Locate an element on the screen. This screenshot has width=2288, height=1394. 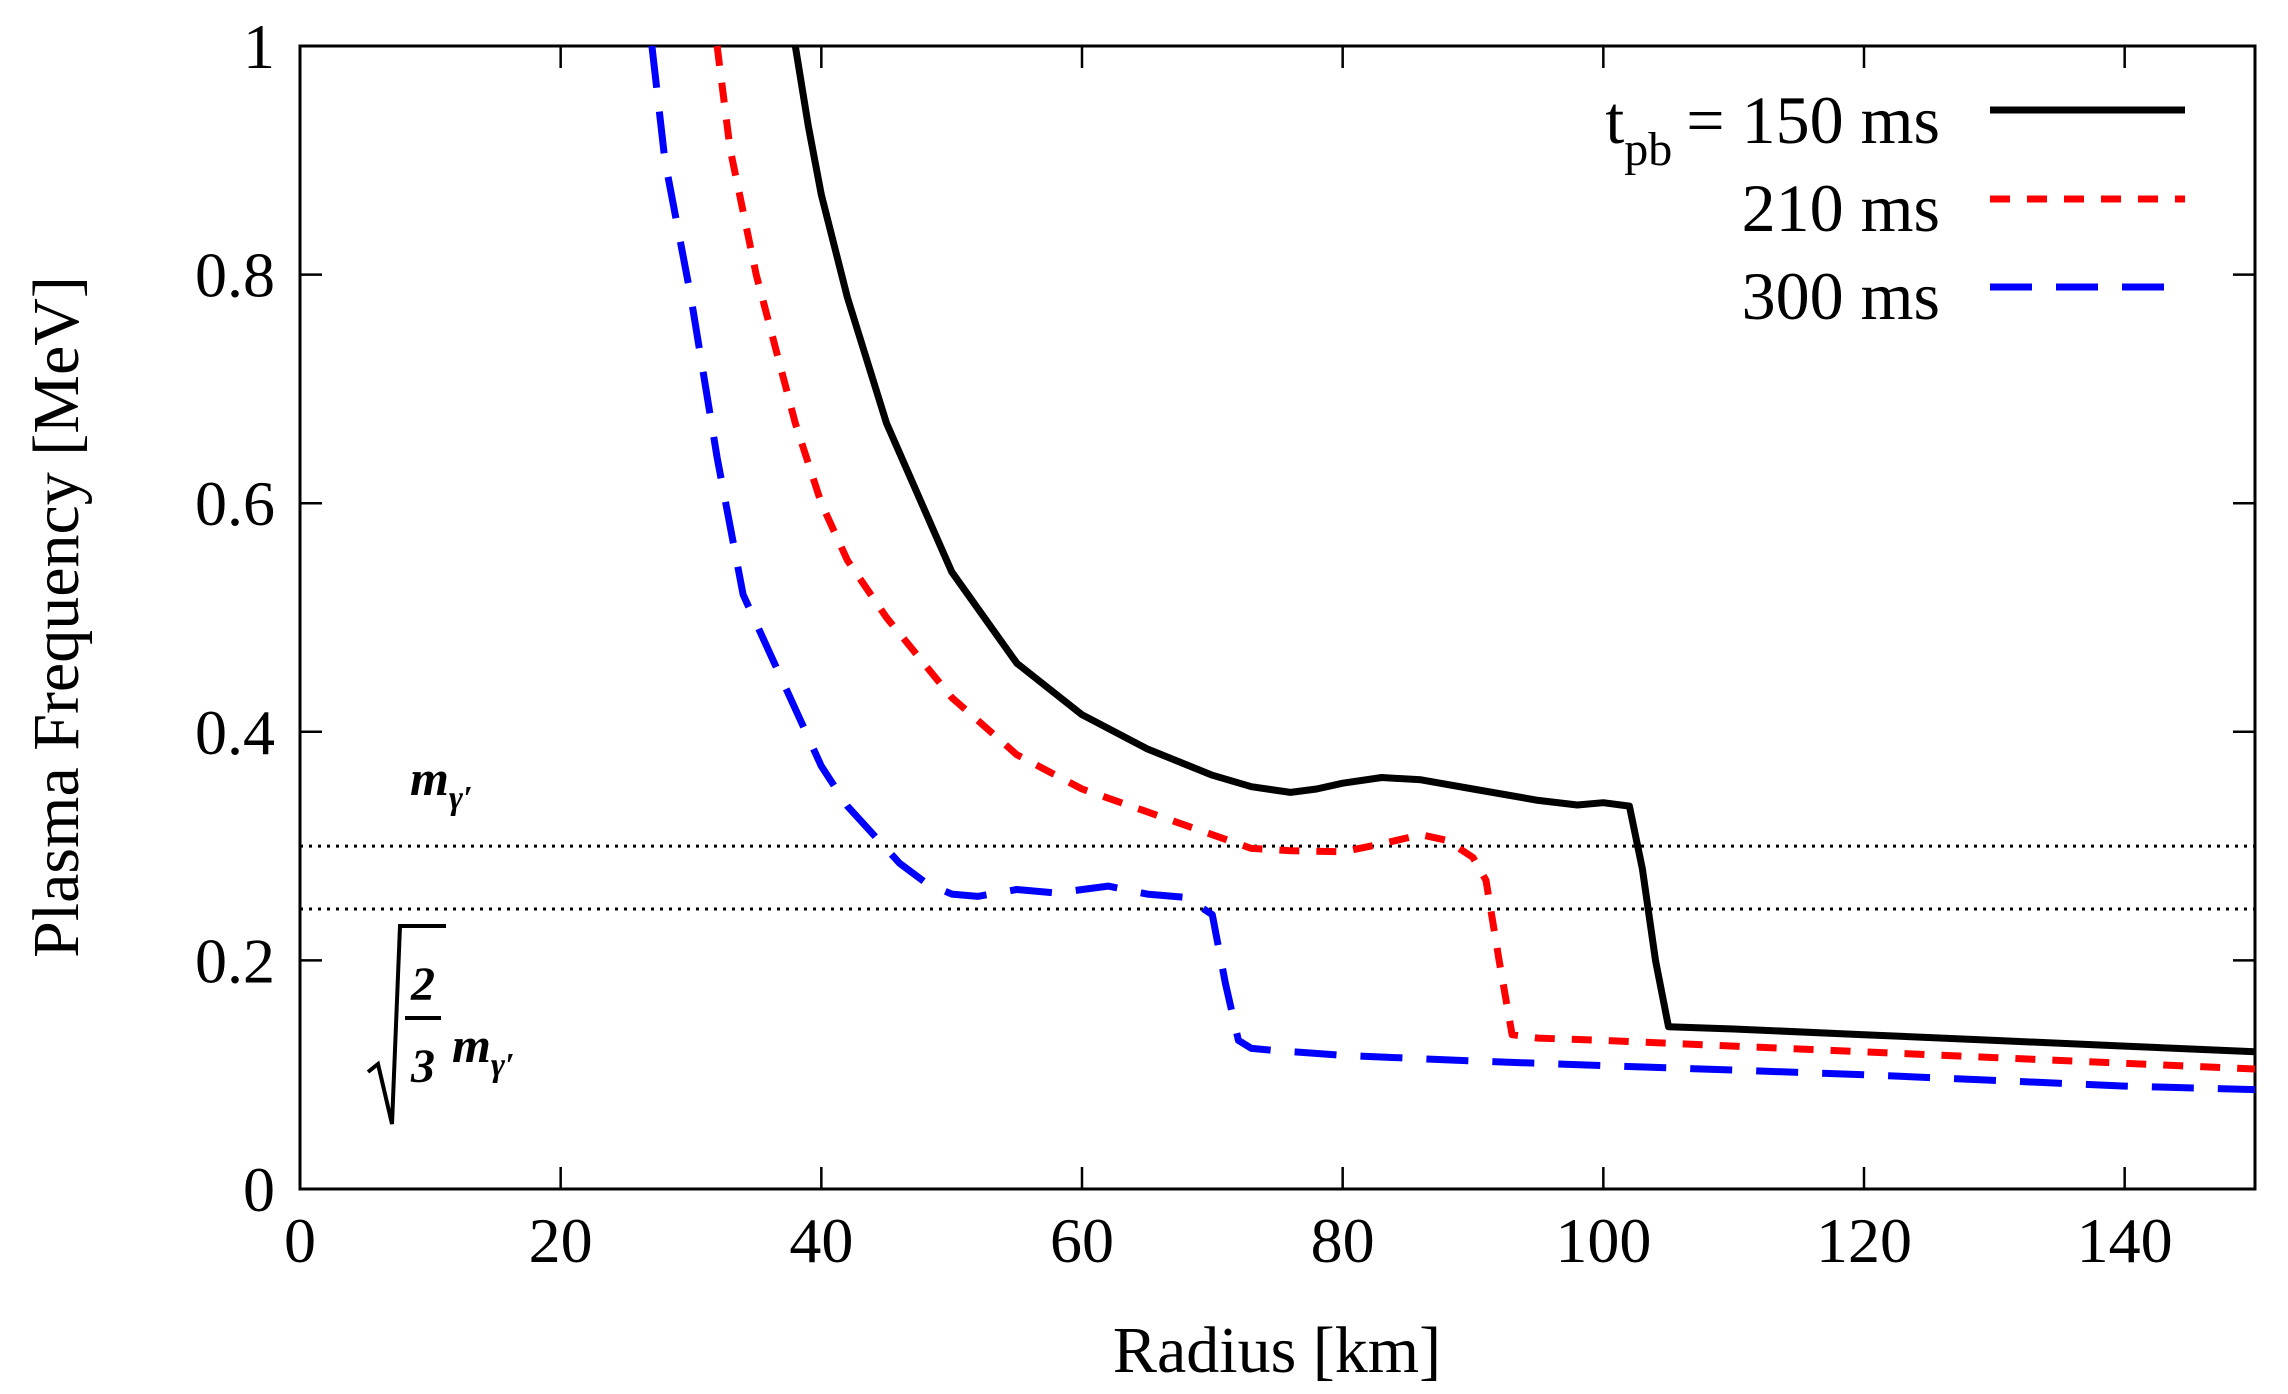
legend-label-150ms: tpb = 150 ms is located at coordinates (1772, 129).